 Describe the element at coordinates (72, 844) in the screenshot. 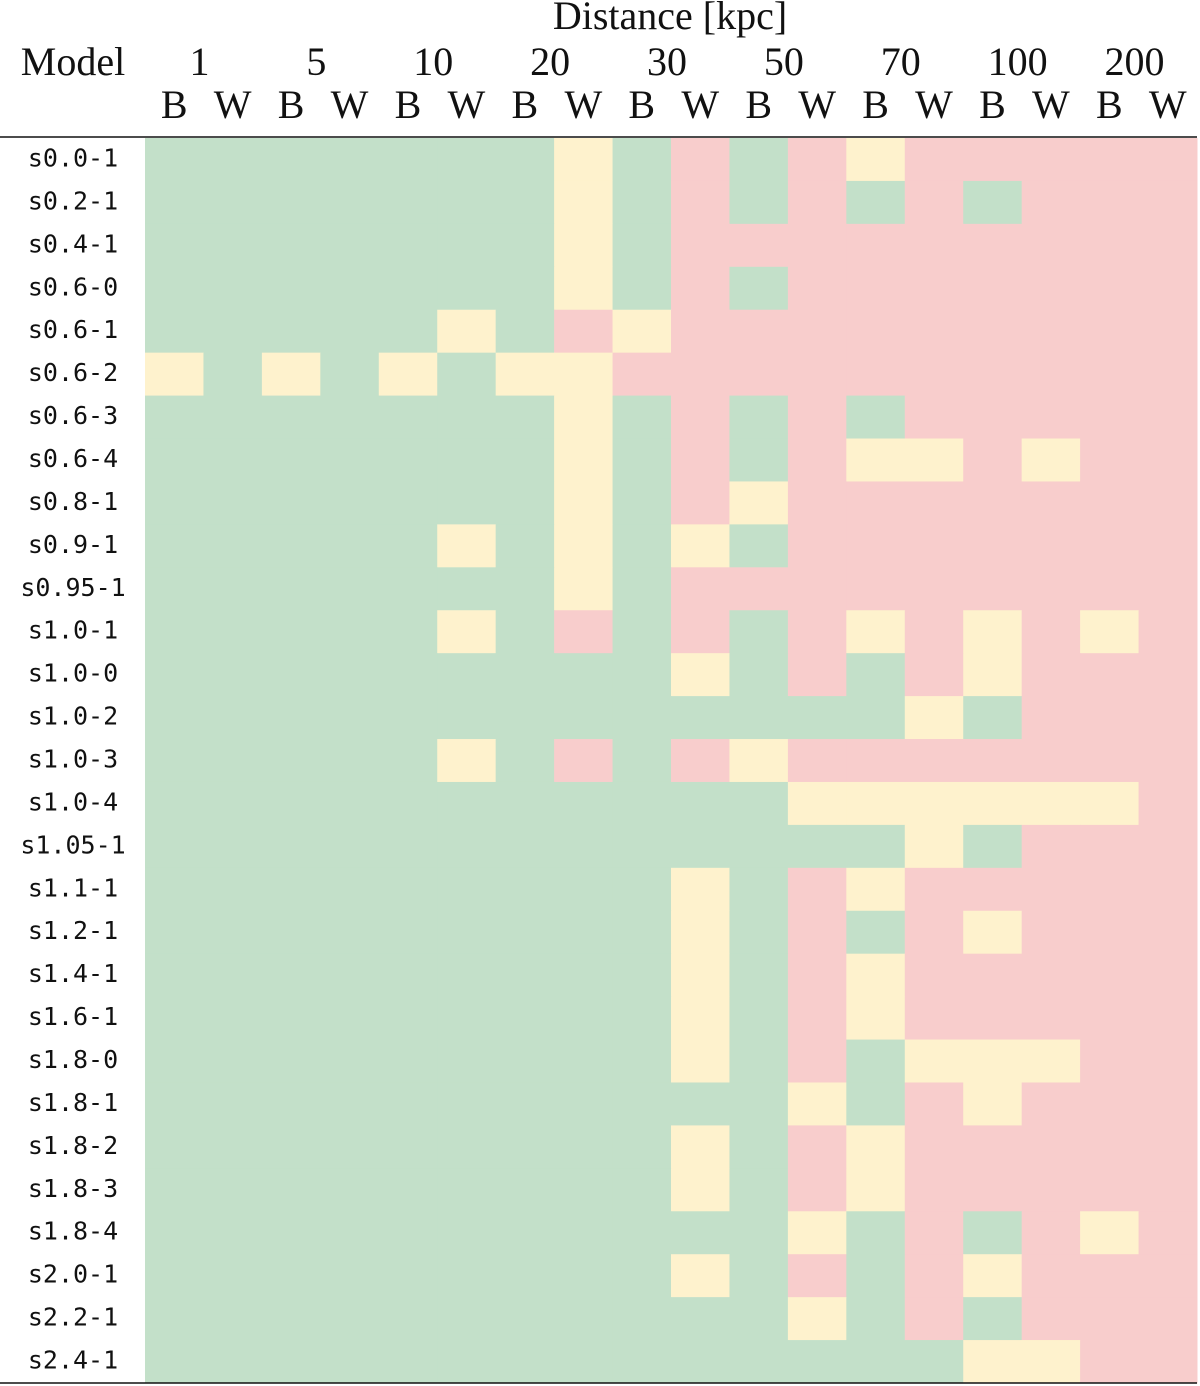

I see `model-name: s1.05-1` at that location.